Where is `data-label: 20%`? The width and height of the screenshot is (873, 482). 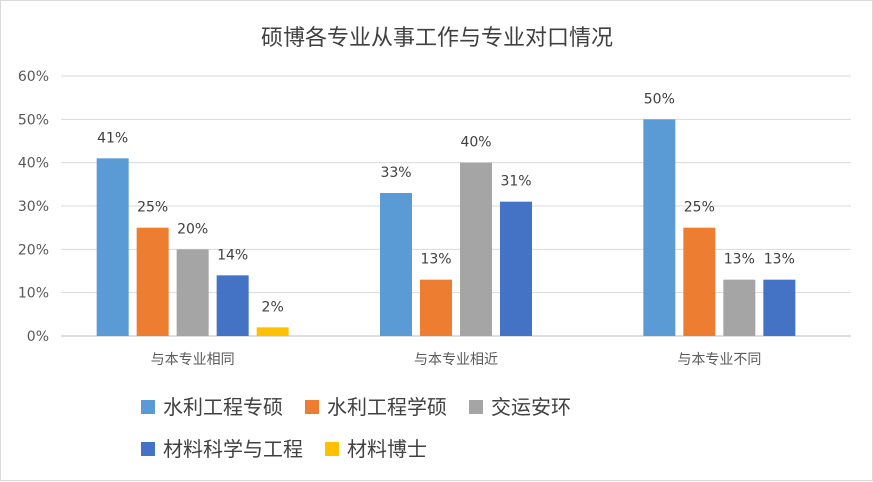 data-label: 20% is located at coordinates (192, 229).